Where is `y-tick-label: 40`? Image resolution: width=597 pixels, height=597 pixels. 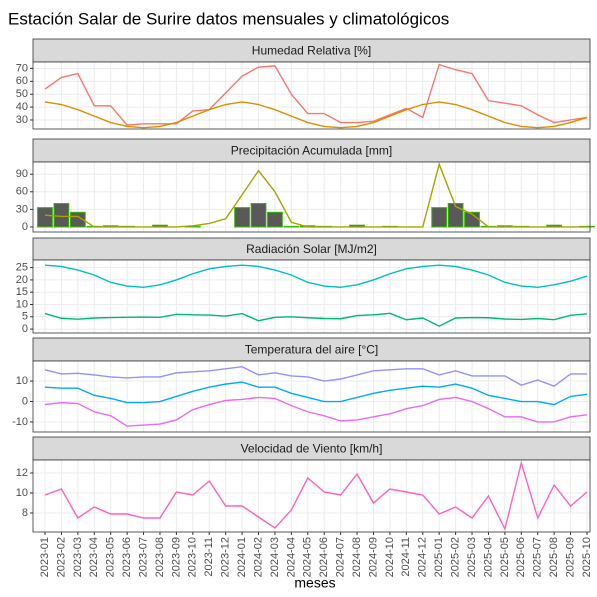
y-tick-label: 40 is located at coordinates (22, 107).